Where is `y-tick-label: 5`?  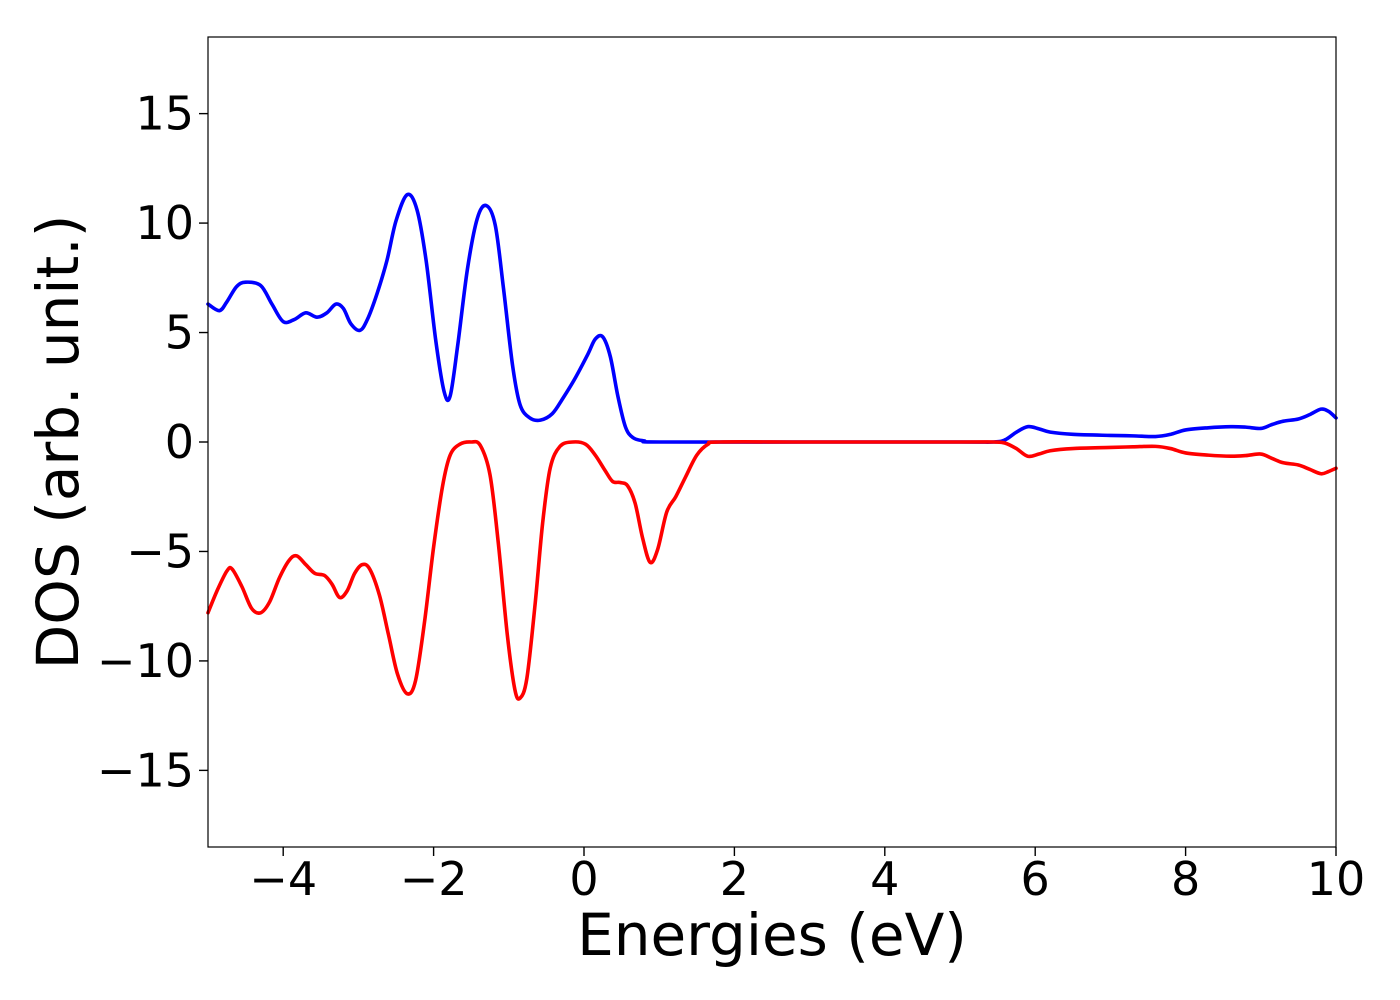 y-tick-label: 5 is located at coordinates (179, 333).